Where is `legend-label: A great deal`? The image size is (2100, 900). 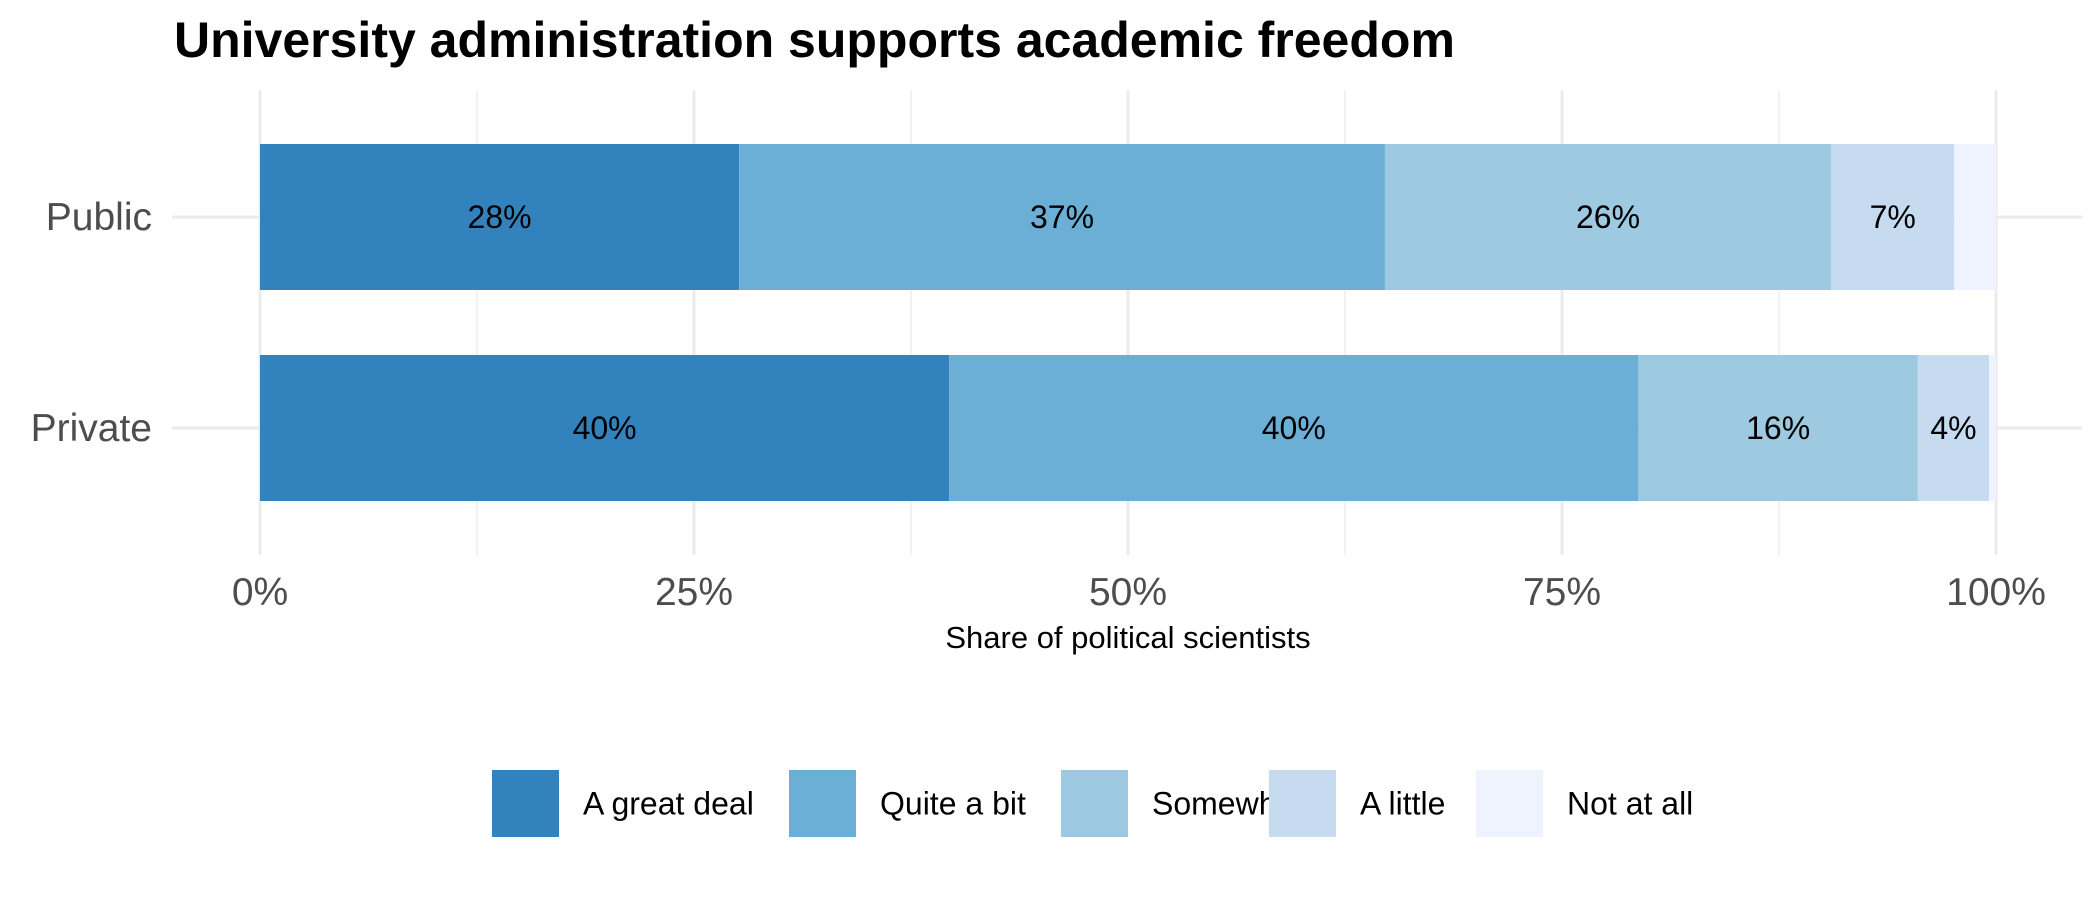 legend-label: A great deal is located at coordinates (668, 804).